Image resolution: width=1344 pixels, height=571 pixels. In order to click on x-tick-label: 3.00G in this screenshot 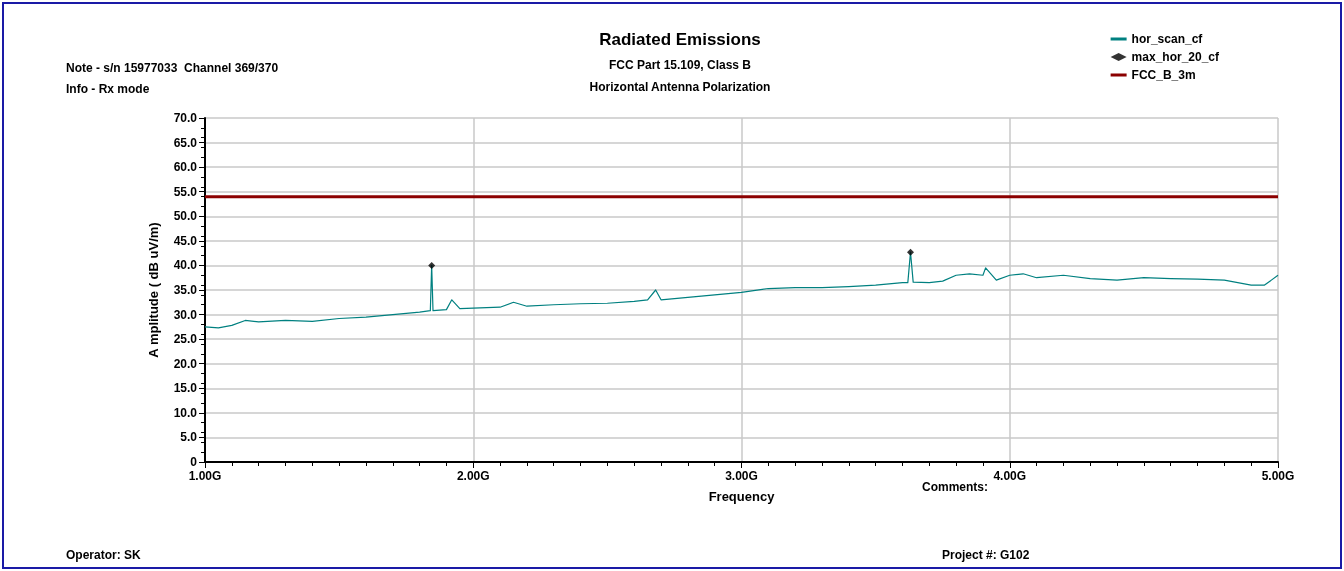, I will do `click(741, 476)`.